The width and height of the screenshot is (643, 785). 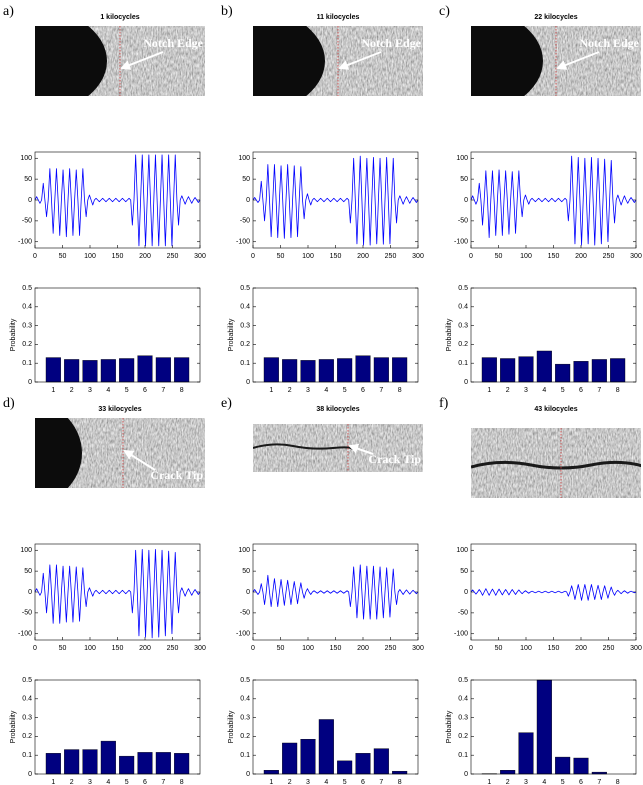 I want to click on panel-label: c), so click(x=444, y=11).